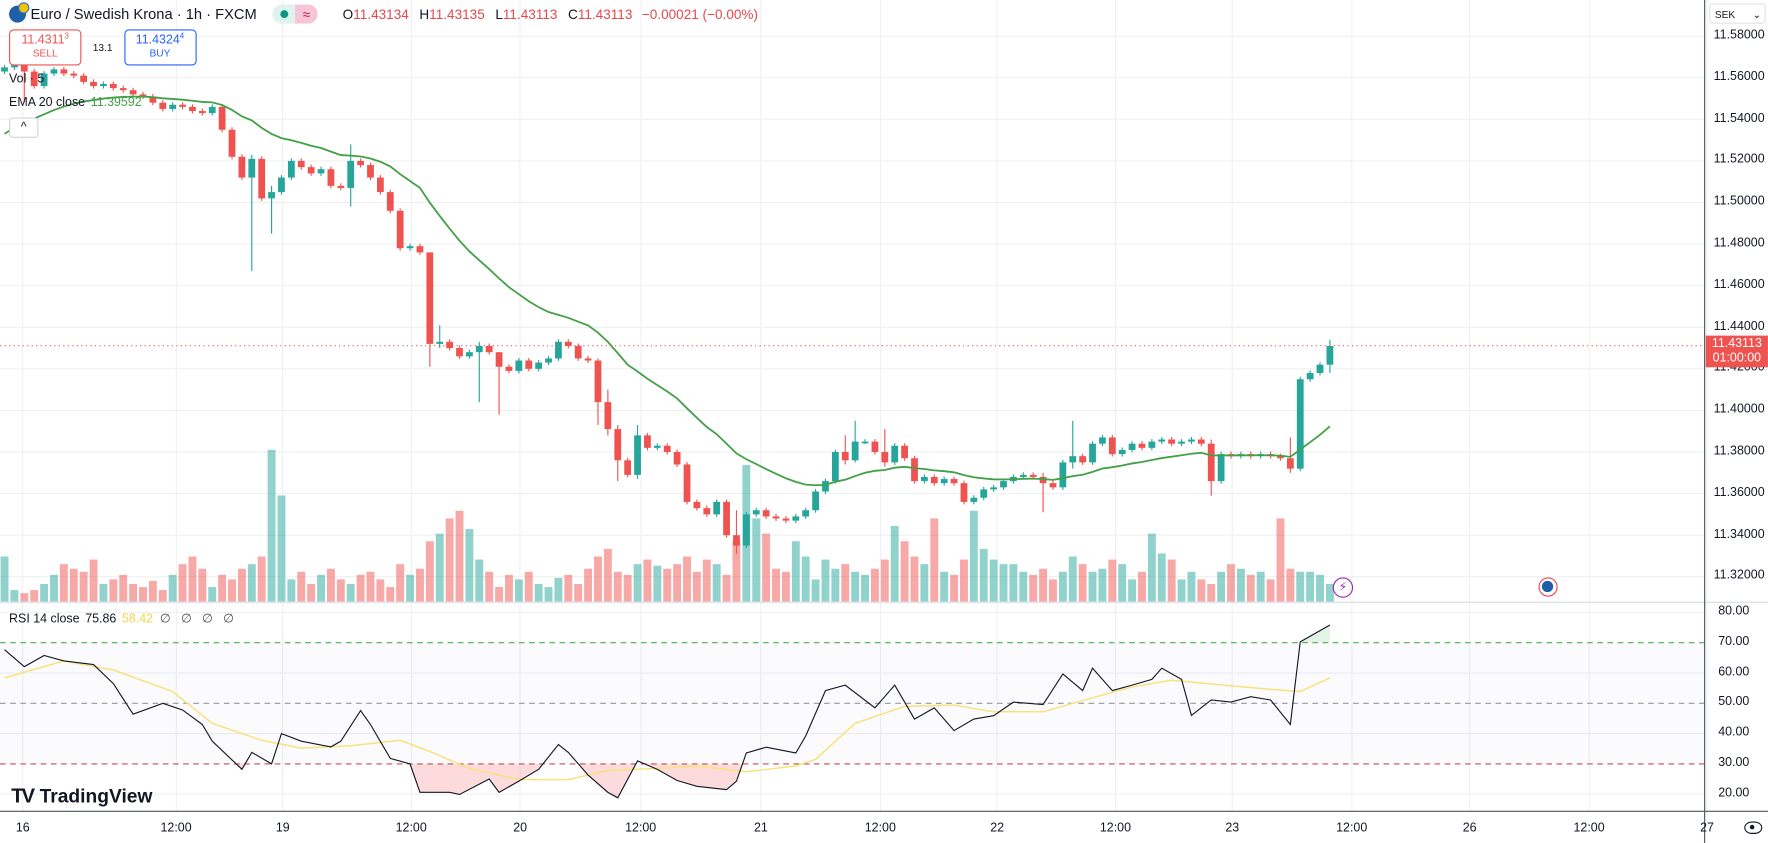  What do you see at coordinates (160, 47) in the screenshot?
I see `buy-button: 11.43244 BUY` at bounding box center [160, 47].